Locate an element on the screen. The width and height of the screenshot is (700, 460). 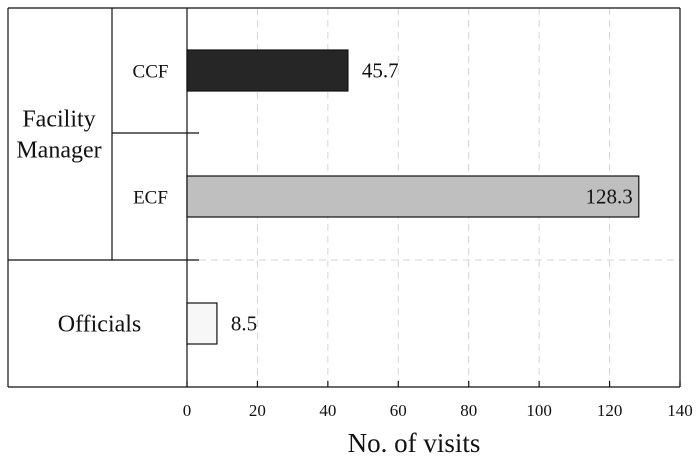
subcategory-label: CCF is located at coordinates (151, 72).